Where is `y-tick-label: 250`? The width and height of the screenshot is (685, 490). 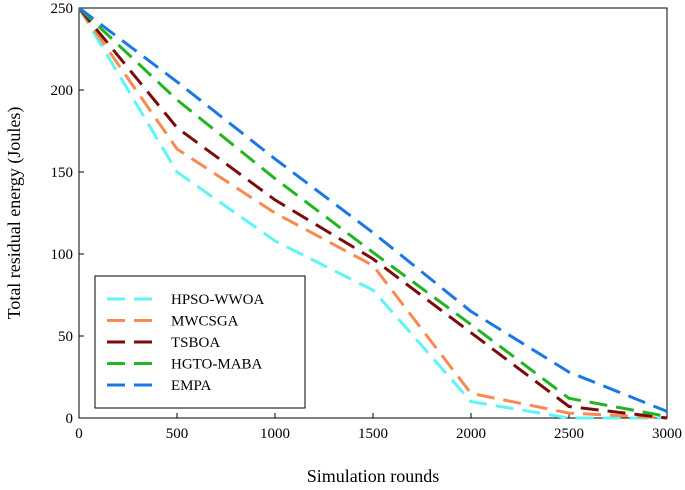
y-tick-label: 250 is located at coordinates (62, 9).